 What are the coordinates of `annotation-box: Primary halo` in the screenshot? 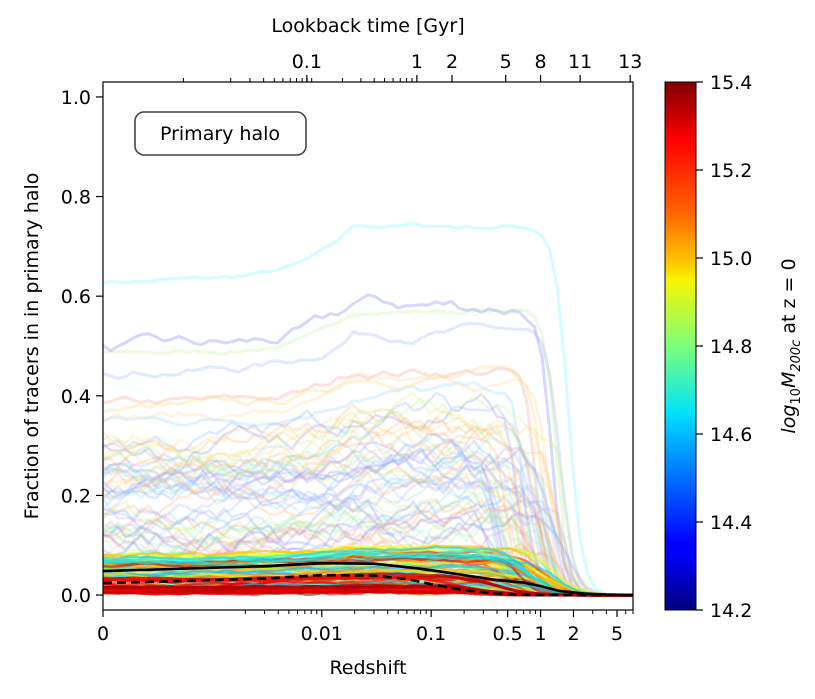 It's located at (220, 133).